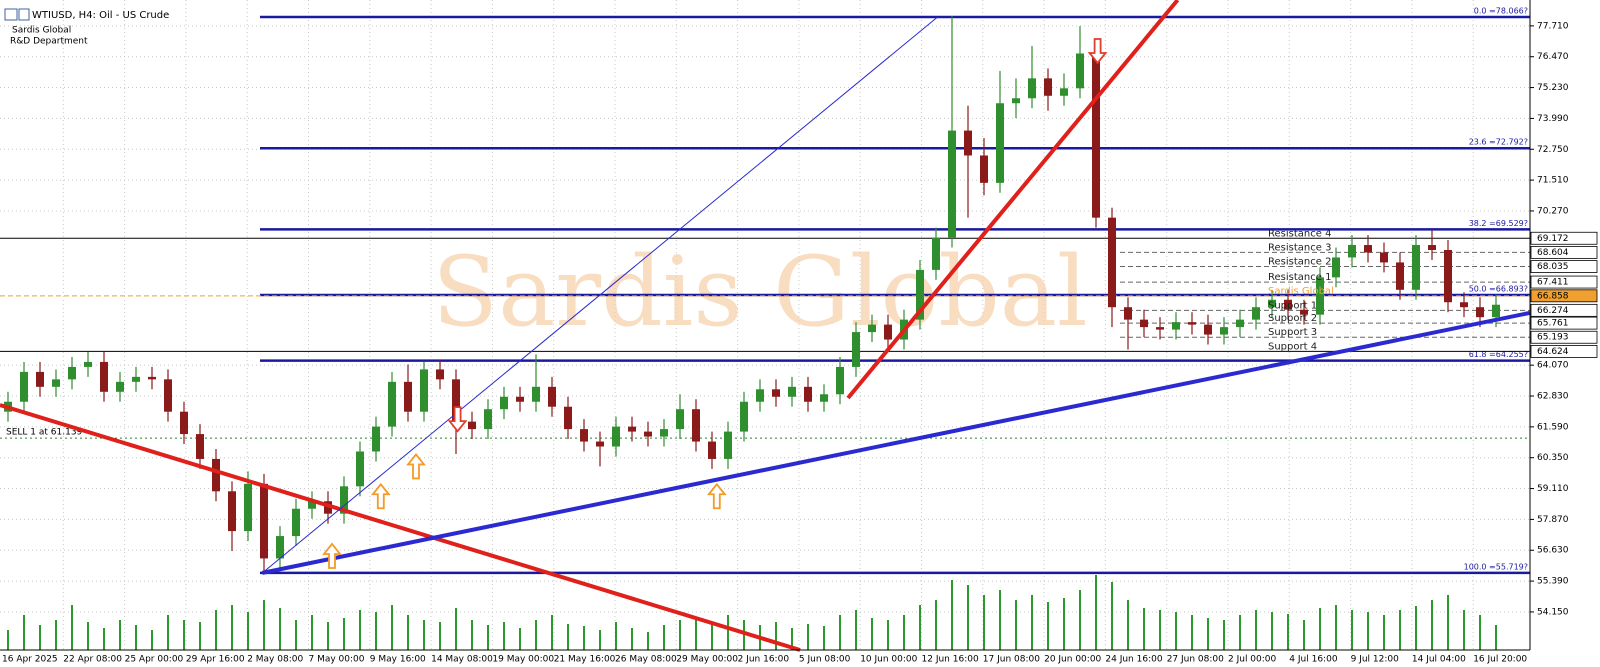 The width and height of the screenshot is (1600, 667). I want to click on price-box-label: 68.035, so click(1553, 267).